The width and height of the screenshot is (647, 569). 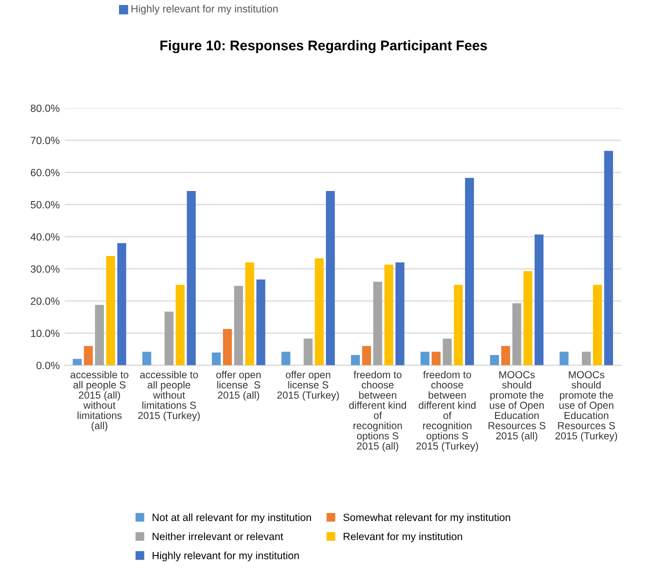 What do you see at coordinates (45, 108) in the screenshot?
I see `y-tick-label: 80.0%` at bounding box center [45, 108].